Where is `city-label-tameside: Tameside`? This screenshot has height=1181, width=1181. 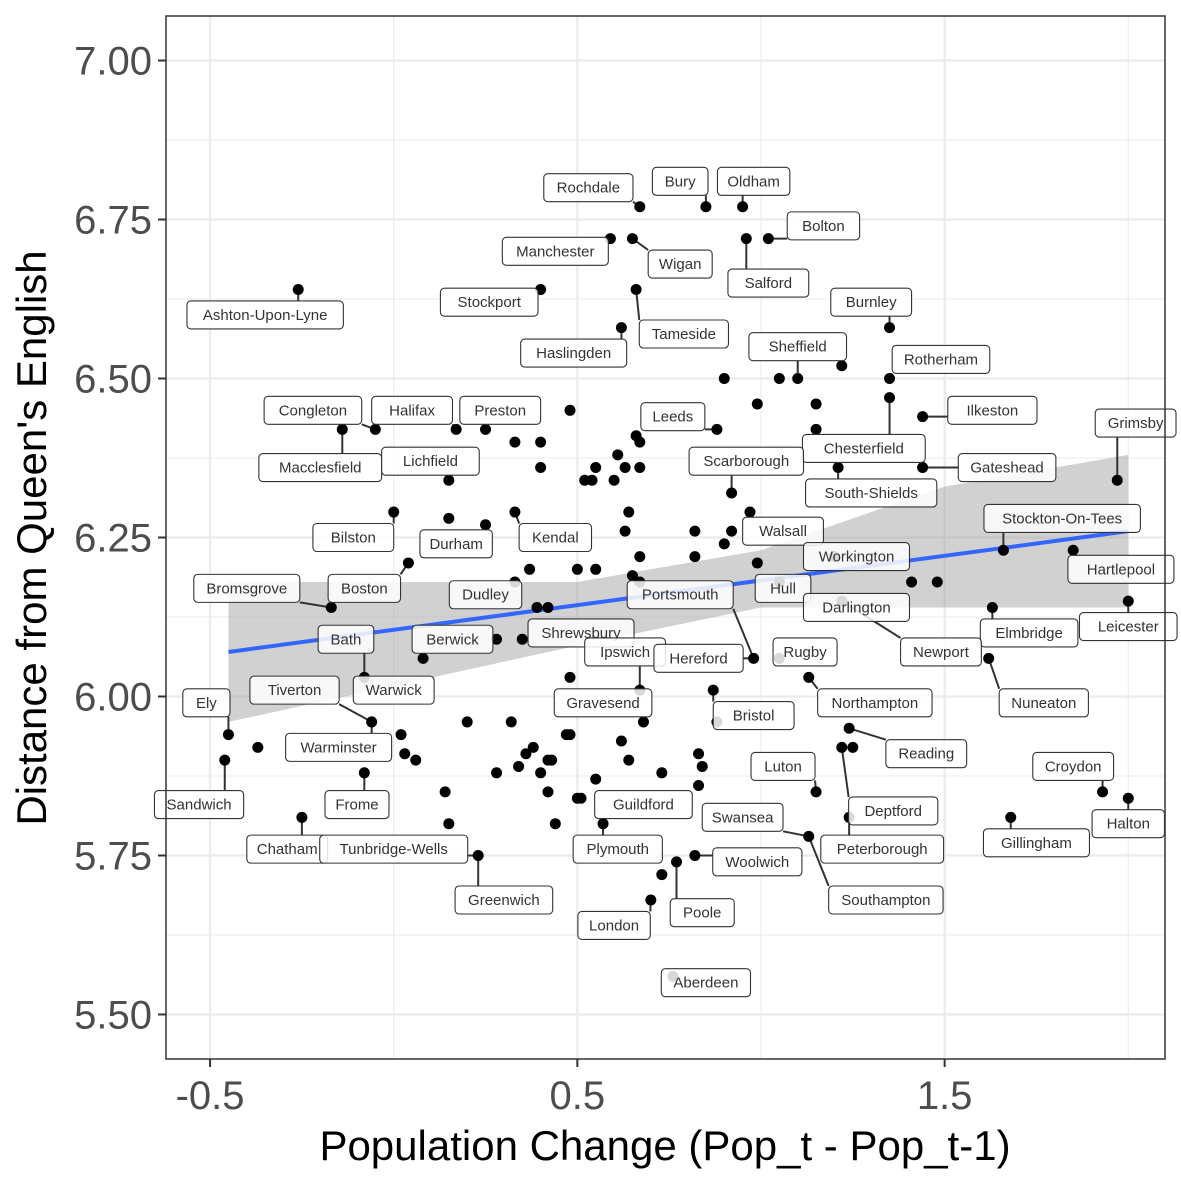
city-label-tameside: Tameside is located at coordinates (684, 334).